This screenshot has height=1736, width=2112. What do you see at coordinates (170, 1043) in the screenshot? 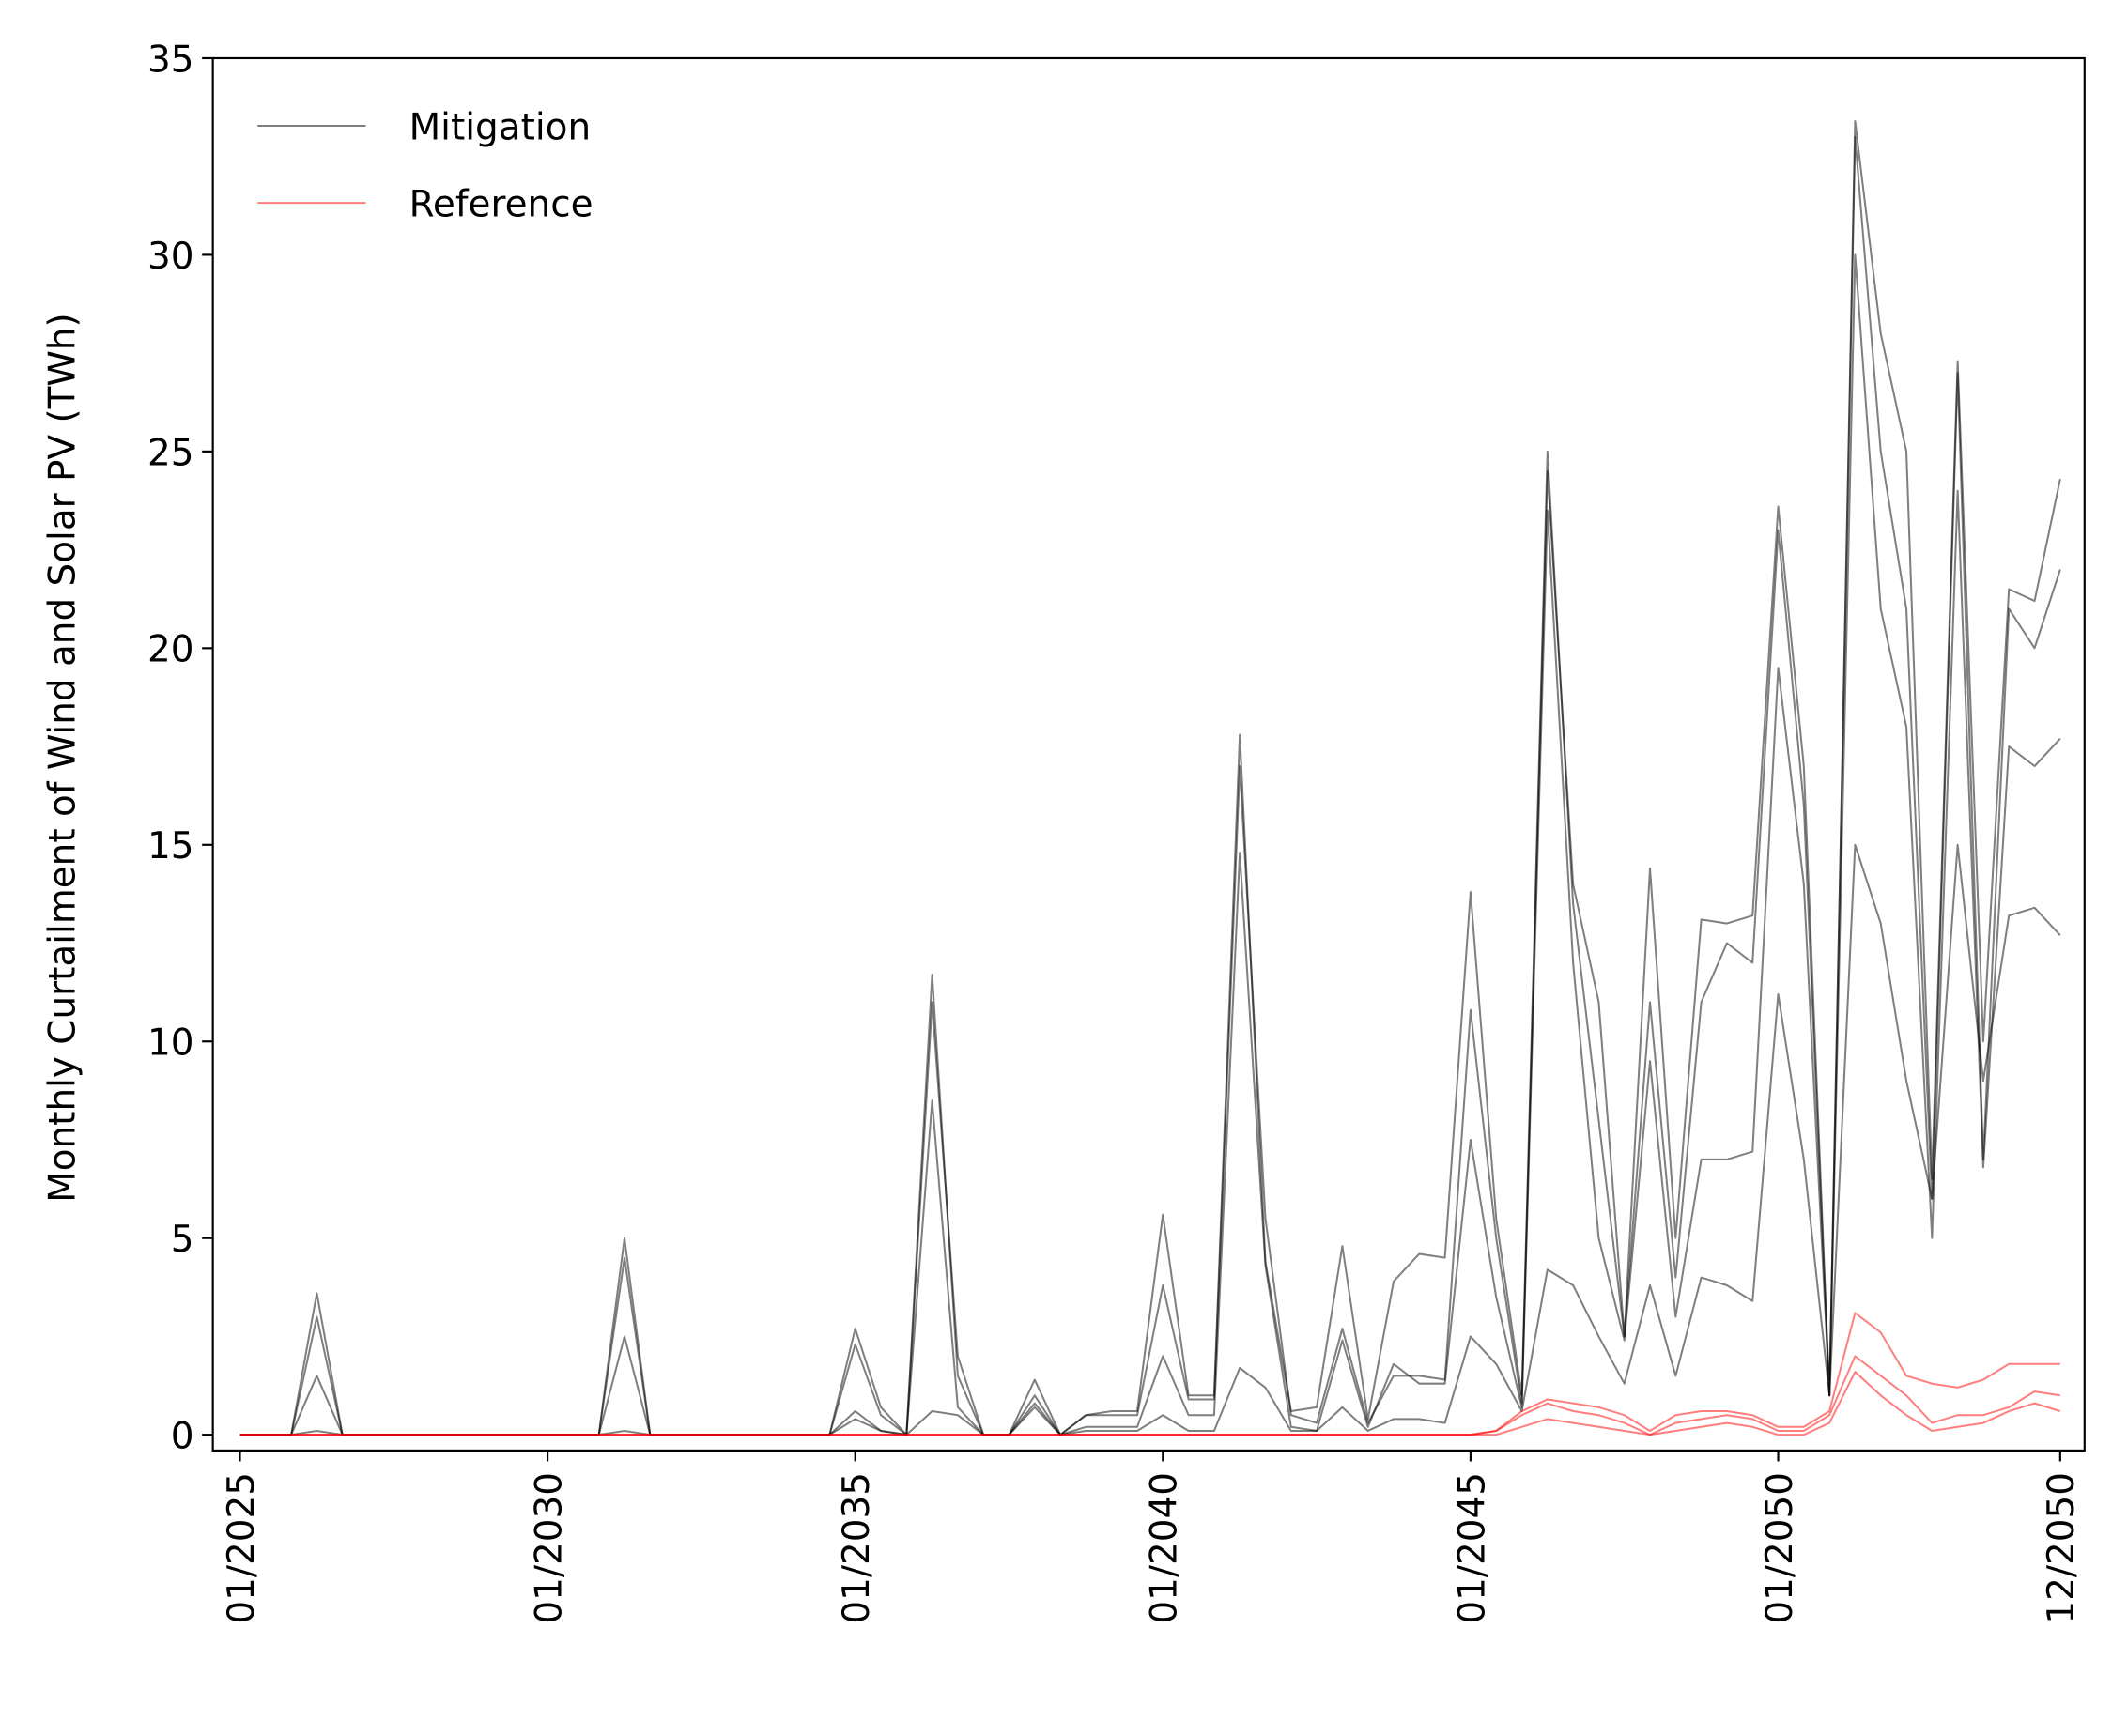
I see `y-tick-label: 10` at bounding box center [170, 1043].